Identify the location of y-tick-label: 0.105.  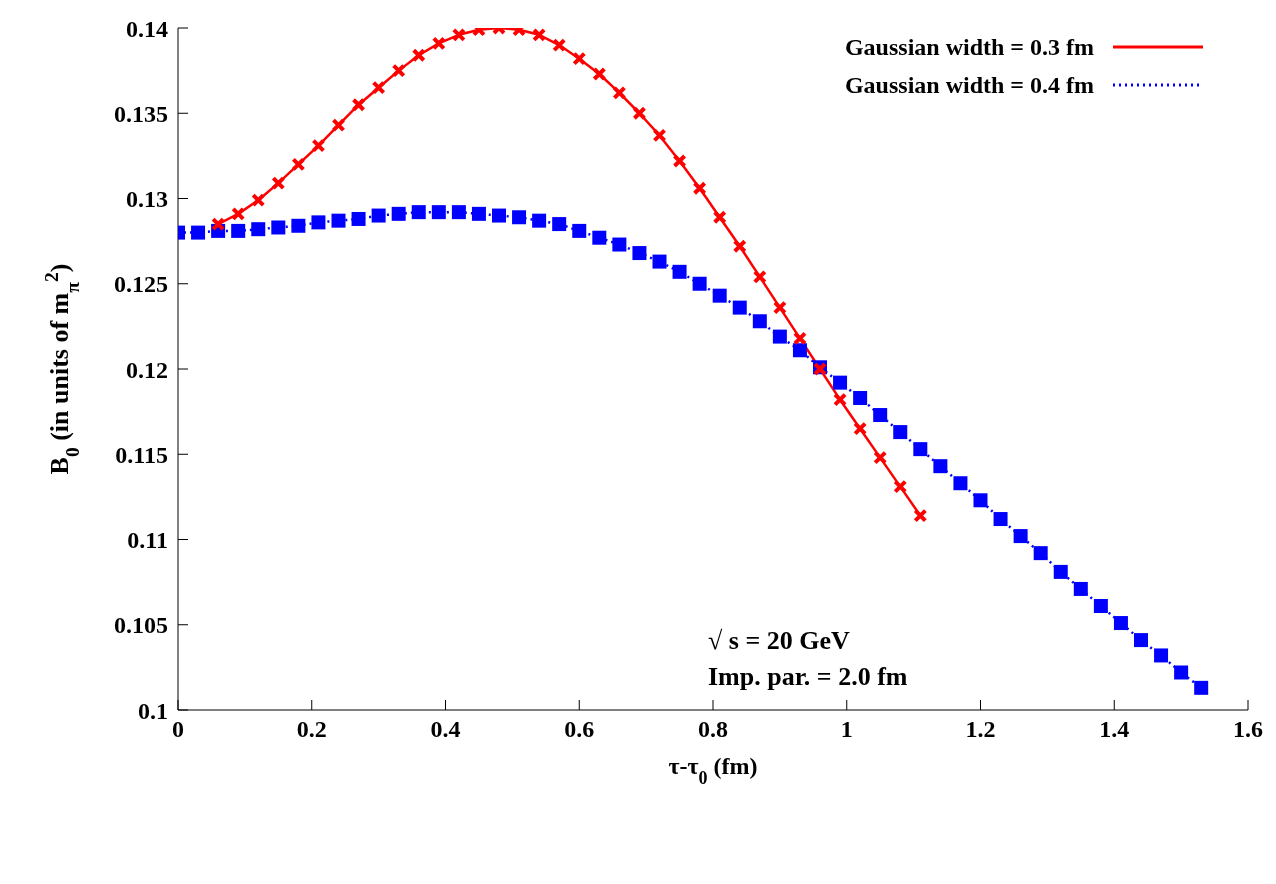
(141, 625).